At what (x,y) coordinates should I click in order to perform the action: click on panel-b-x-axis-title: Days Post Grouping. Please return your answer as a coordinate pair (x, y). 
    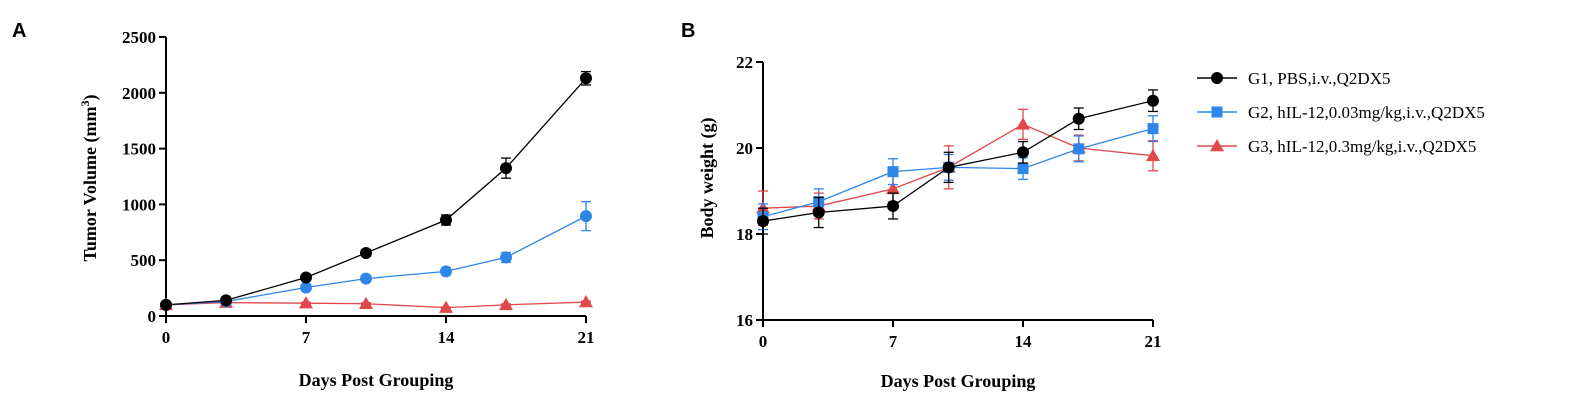
    Looking at the image, I should click on (958, 381).